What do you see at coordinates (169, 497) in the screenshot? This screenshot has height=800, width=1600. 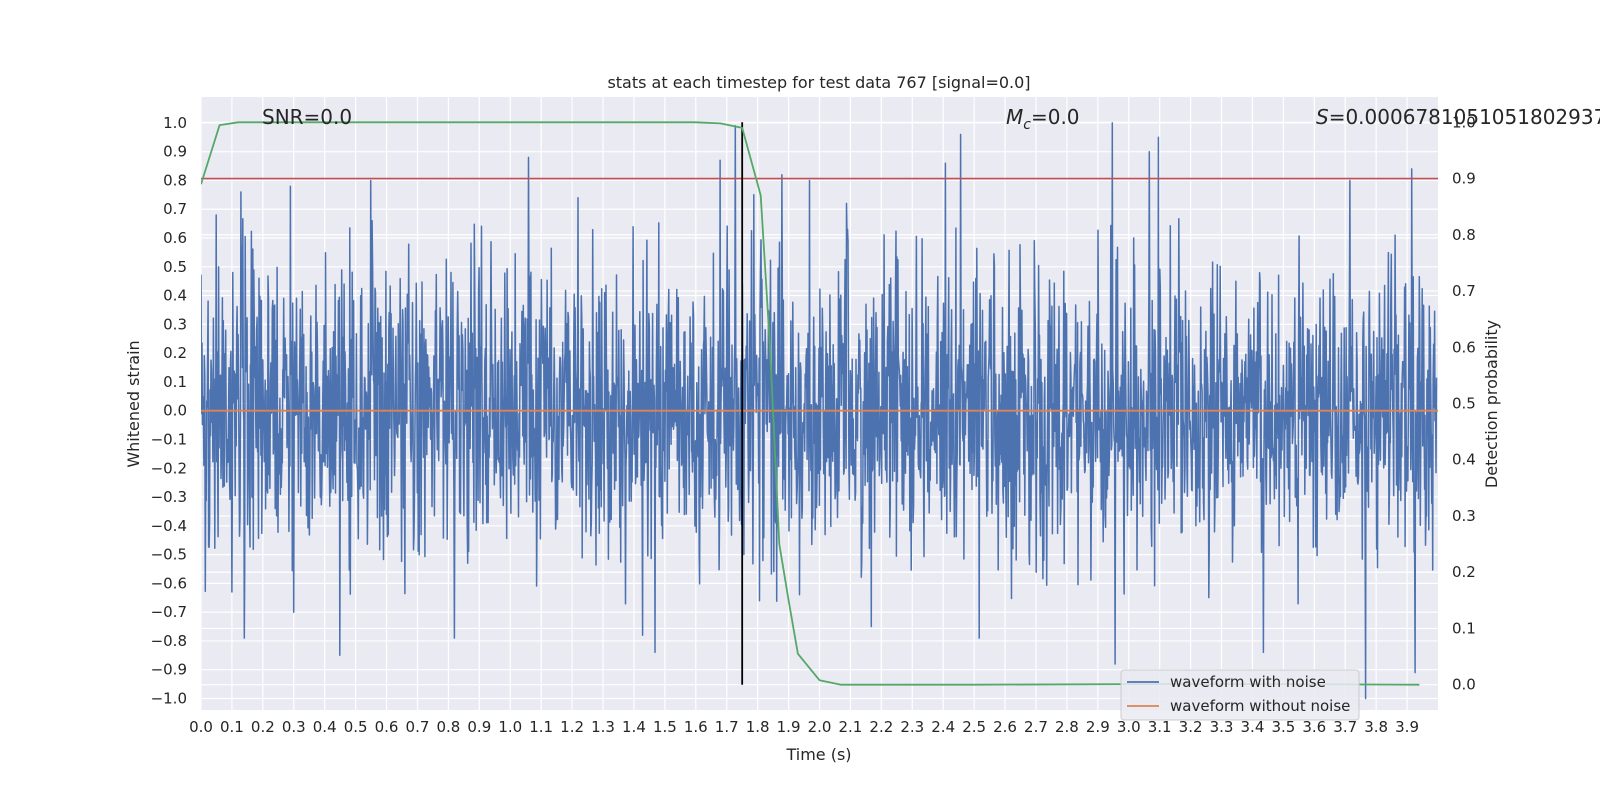 I see `y-tick-label: −0.3` at bounding box center [169, 497].